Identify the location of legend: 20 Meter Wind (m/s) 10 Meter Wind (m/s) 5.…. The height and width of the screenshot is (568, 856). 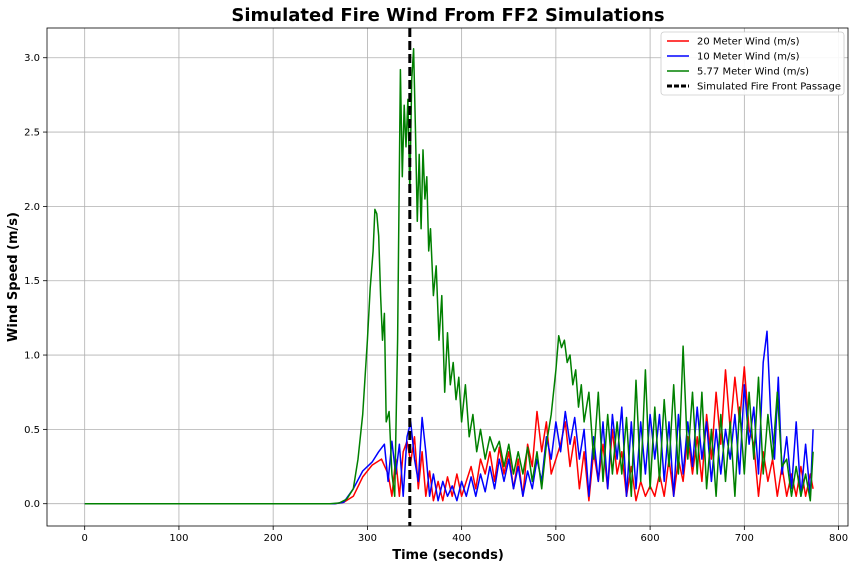
(752, 63).